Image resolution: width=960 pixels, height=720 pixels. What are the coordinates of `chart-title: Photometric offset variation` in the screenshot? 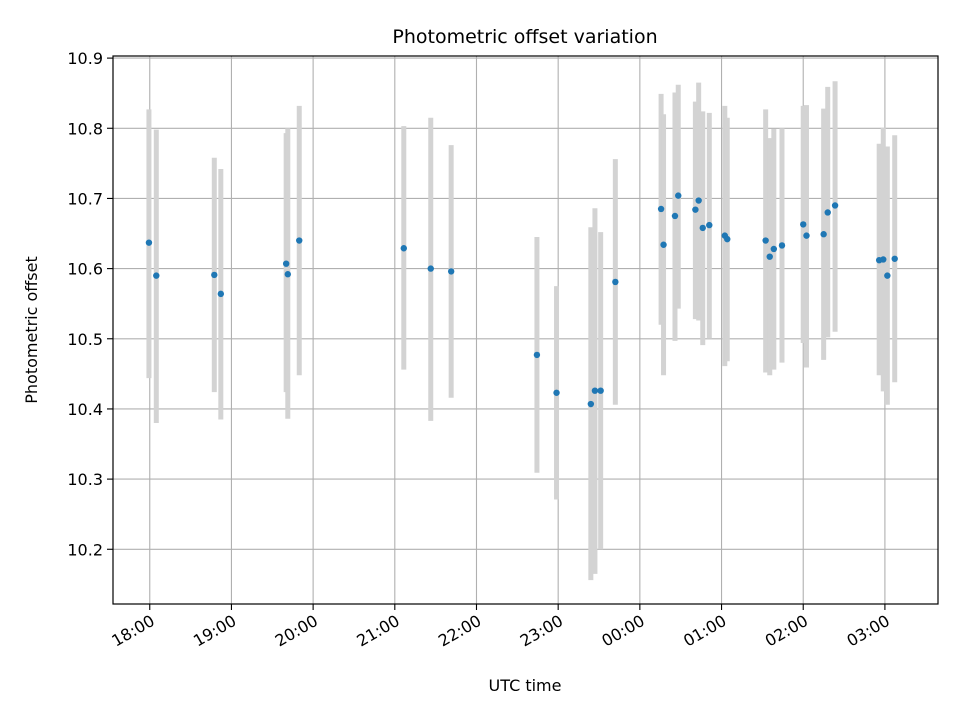 It's located at (524, 37).